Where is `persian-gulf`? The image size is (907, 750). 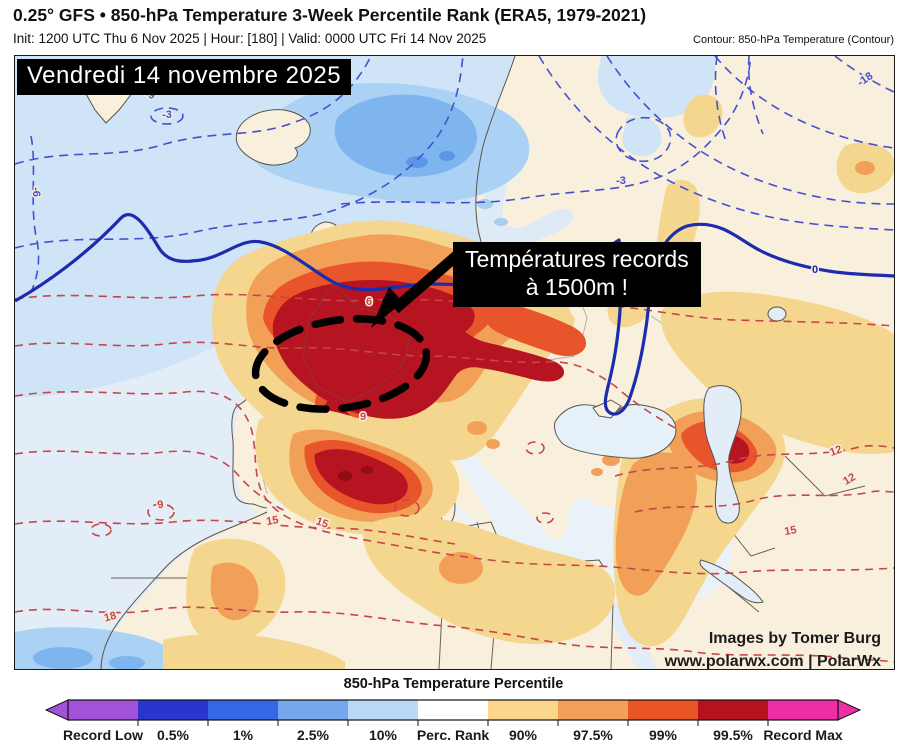
persian-gulf is located at coordinates (731, 581).